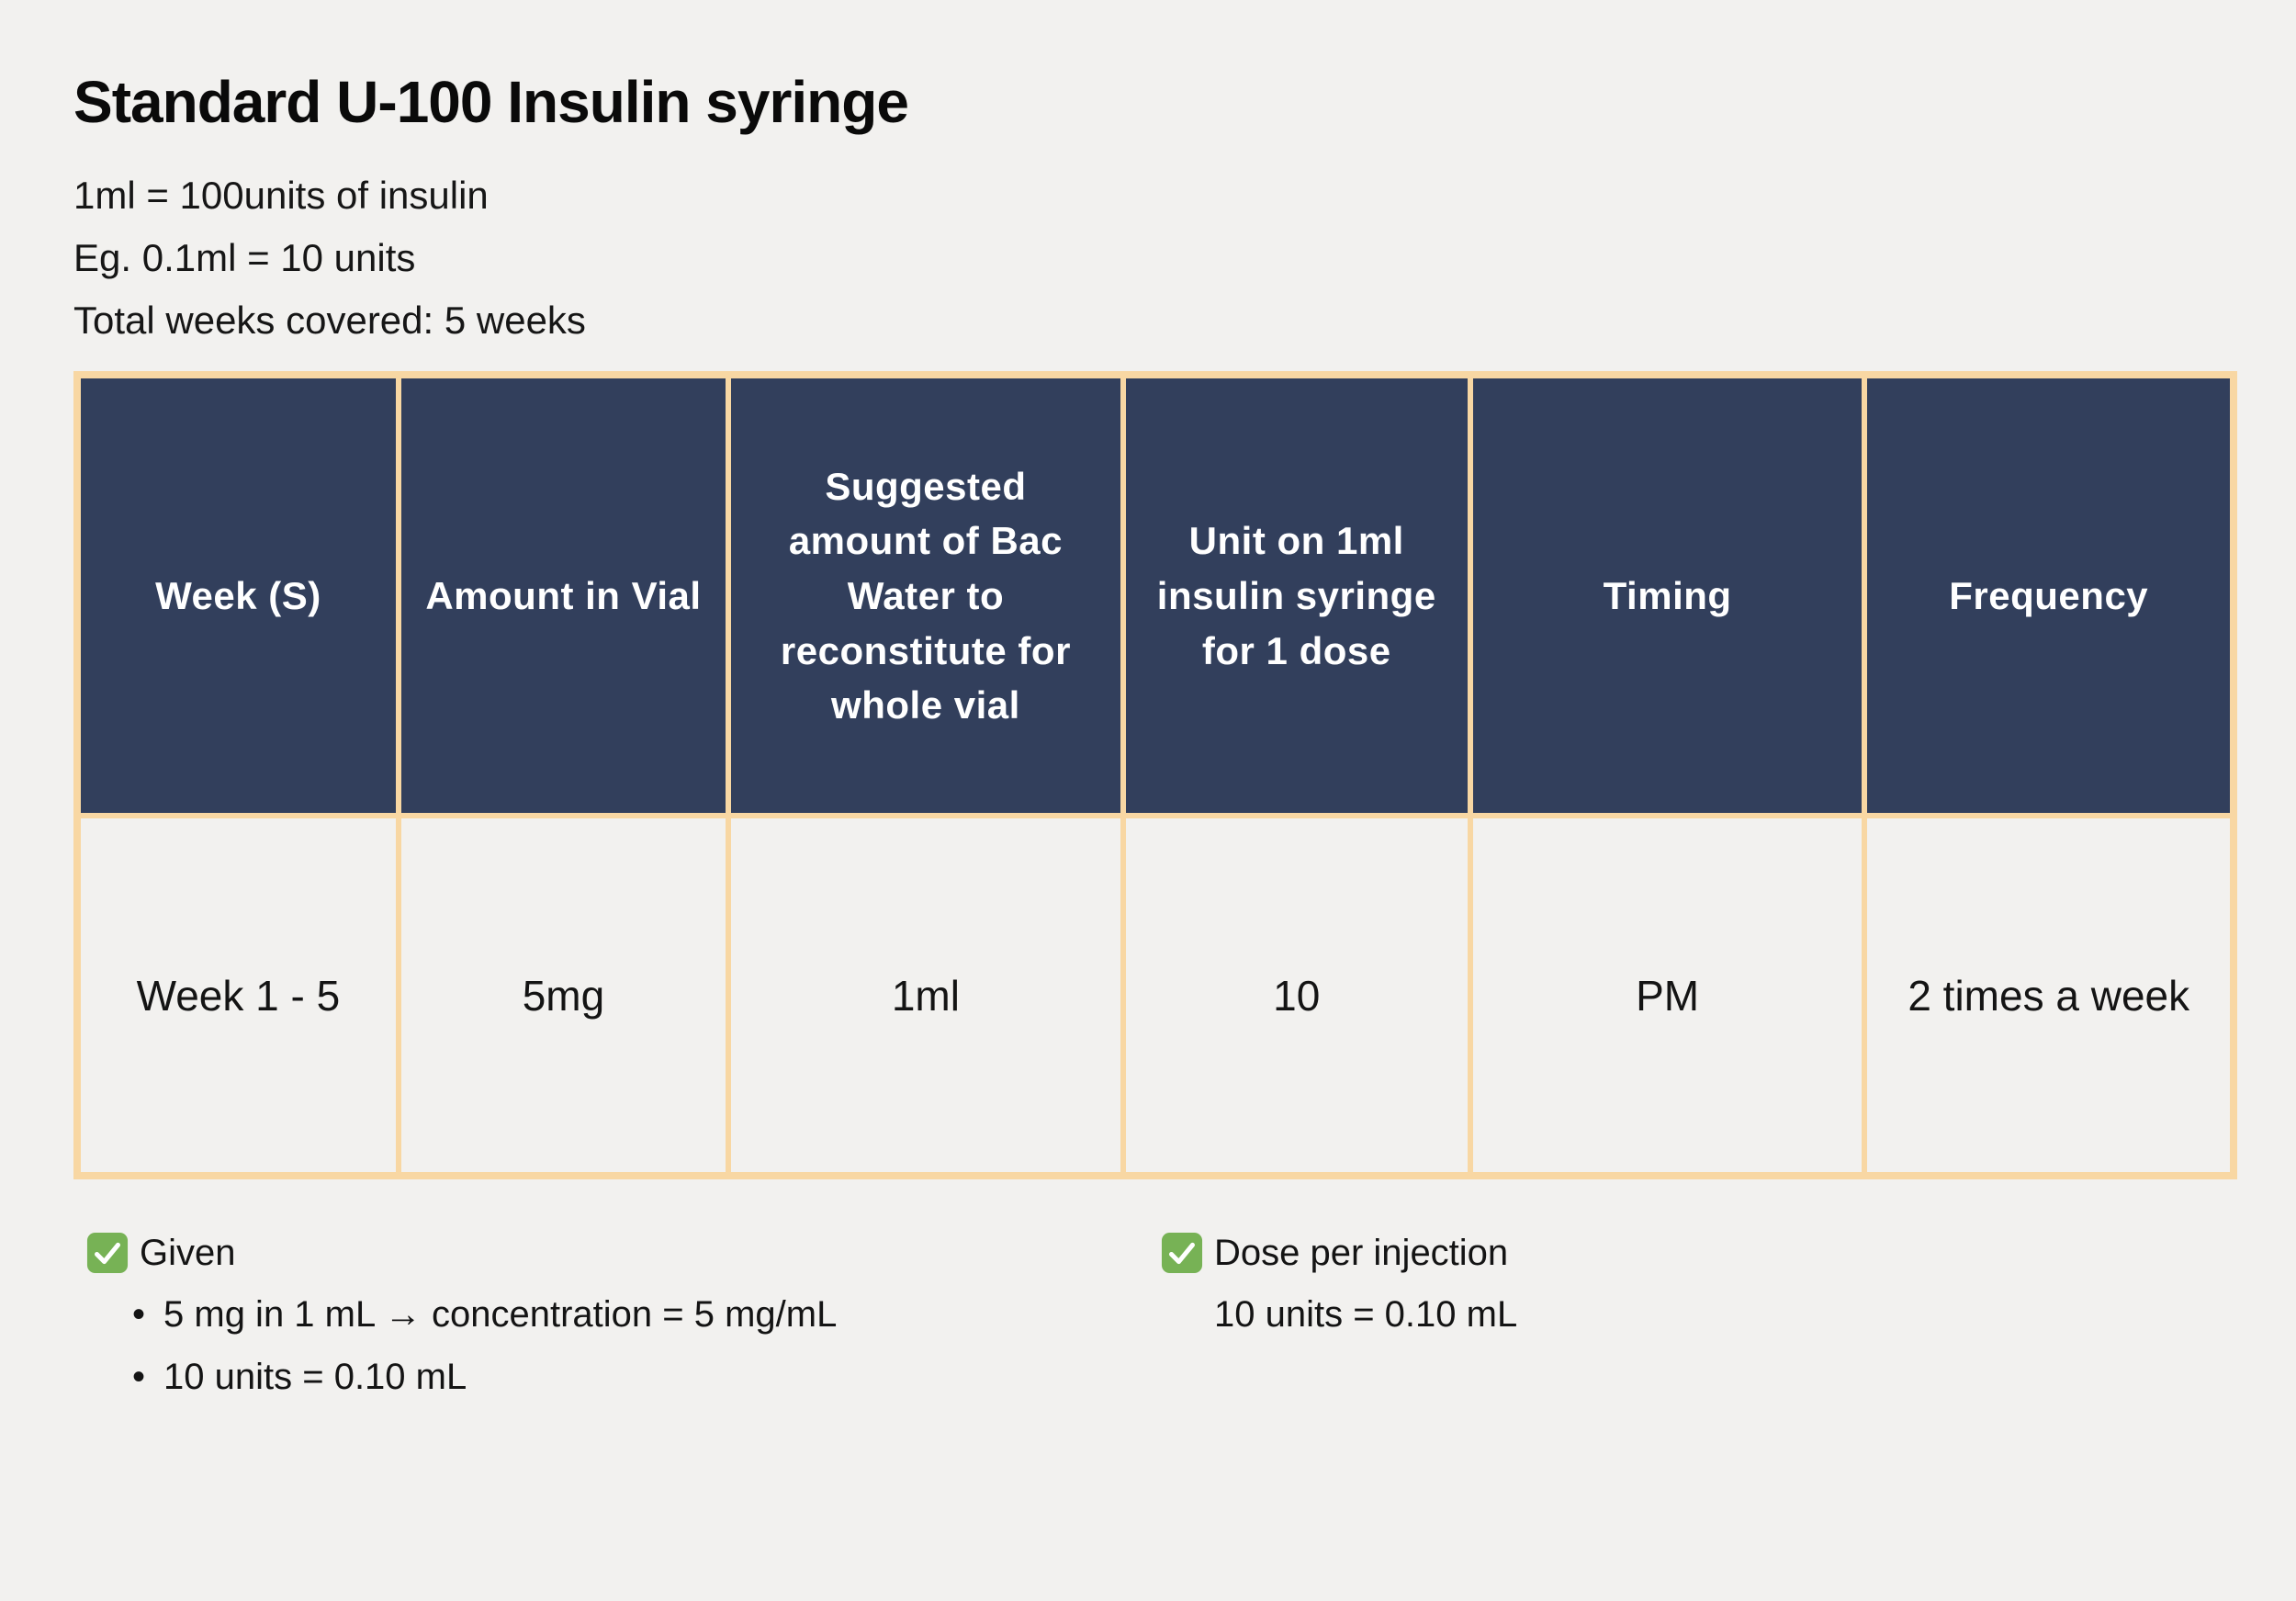 The image size is (2296, 1601). I want to click on cell-weeks: Week 1 - 5, so click(237, 996).